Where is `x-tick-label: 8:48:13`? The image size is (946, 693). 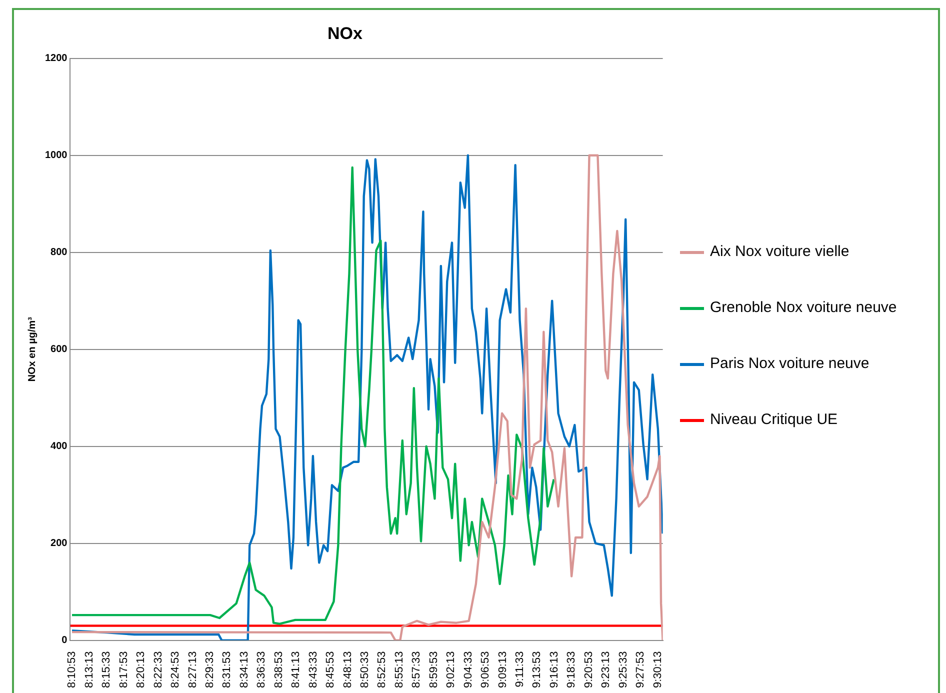
x-tick-label: 8:48:13 is located at coordinates (348, 669).